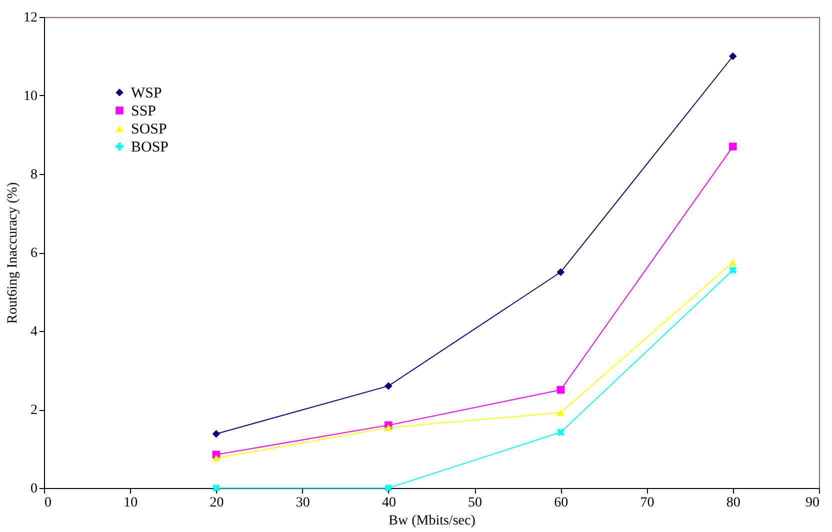 The height and width of the screenshot is (532, 832). Describe the element at coordinates (13, 253) in the screenshot. I see `y-axis-title: Rout6ing Inaccuracy (%)` at that location.